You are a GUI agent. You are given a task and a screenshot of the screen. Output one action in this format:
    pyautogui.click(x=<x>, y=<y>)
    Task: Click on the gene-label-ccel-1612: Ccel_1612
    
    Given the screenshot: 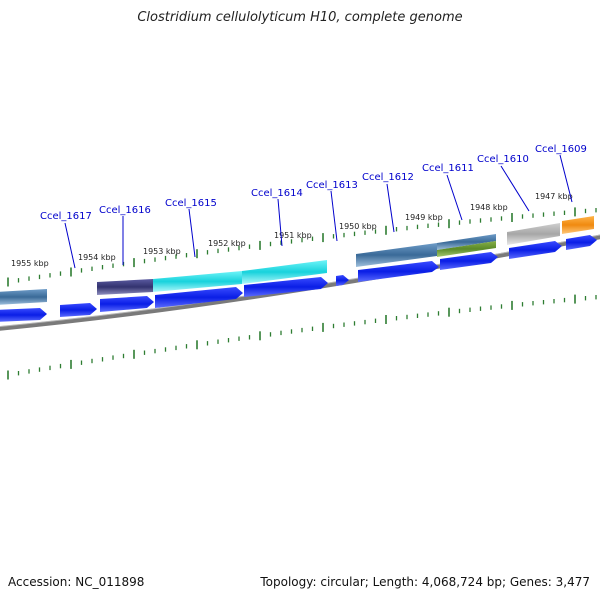 What is the action you would take?
    pyautogui.click(x=388, y=177)
    